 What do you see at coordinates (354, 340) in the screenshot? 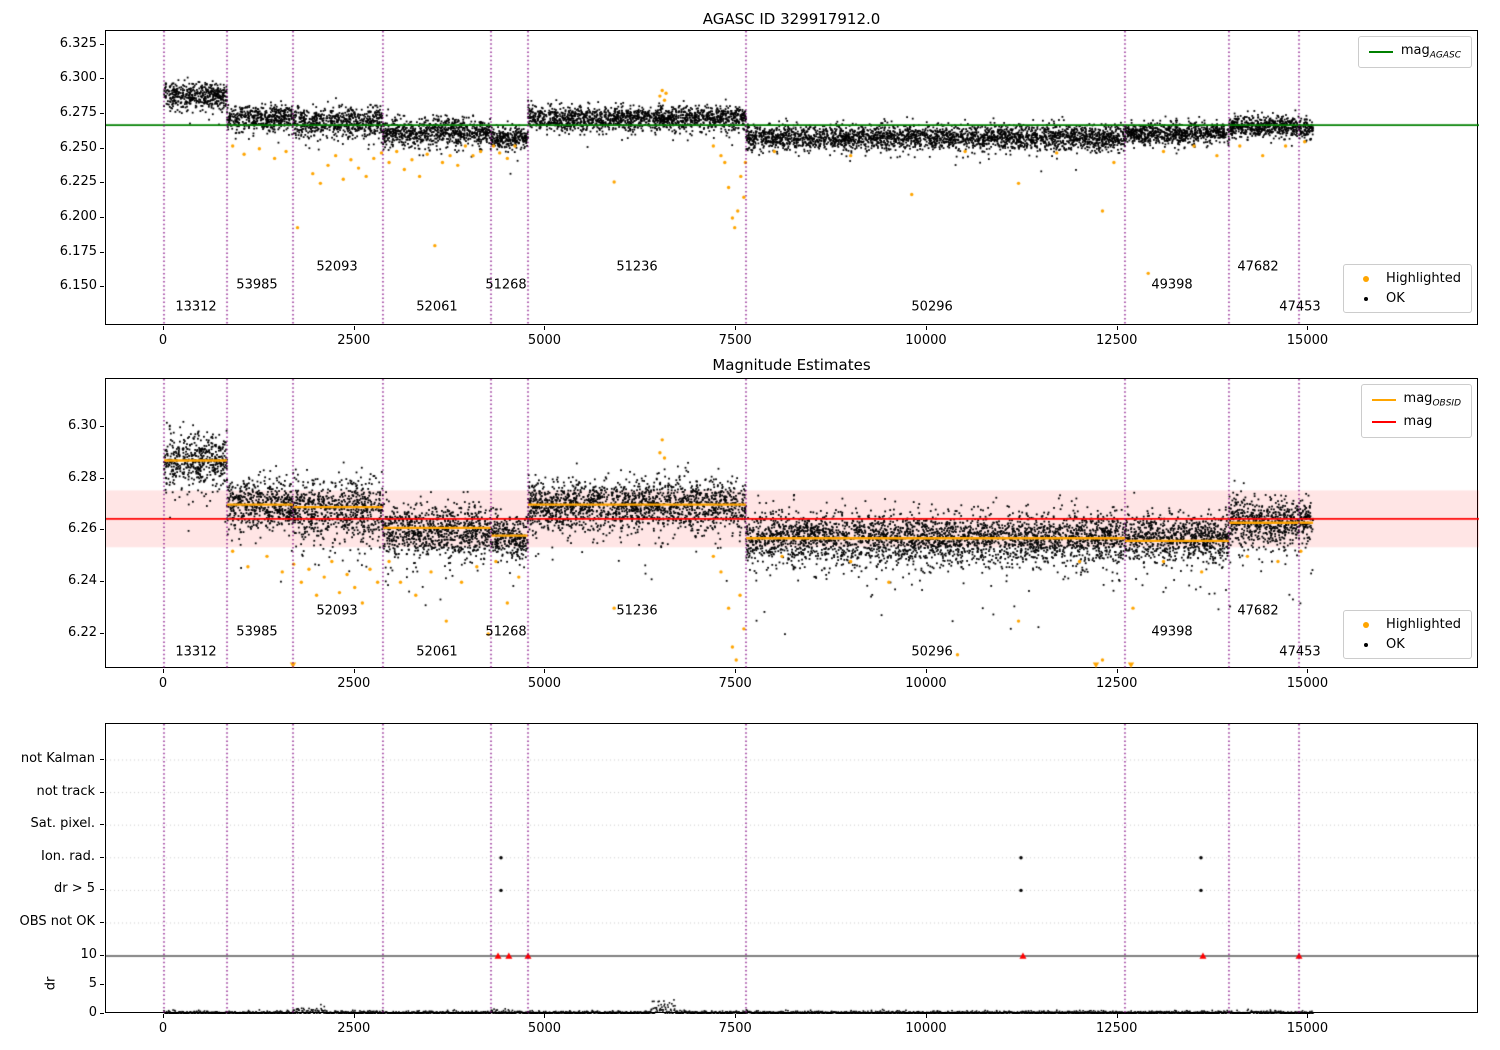
I see `x-tick-label: 2500` at bounding box center [354, 340].